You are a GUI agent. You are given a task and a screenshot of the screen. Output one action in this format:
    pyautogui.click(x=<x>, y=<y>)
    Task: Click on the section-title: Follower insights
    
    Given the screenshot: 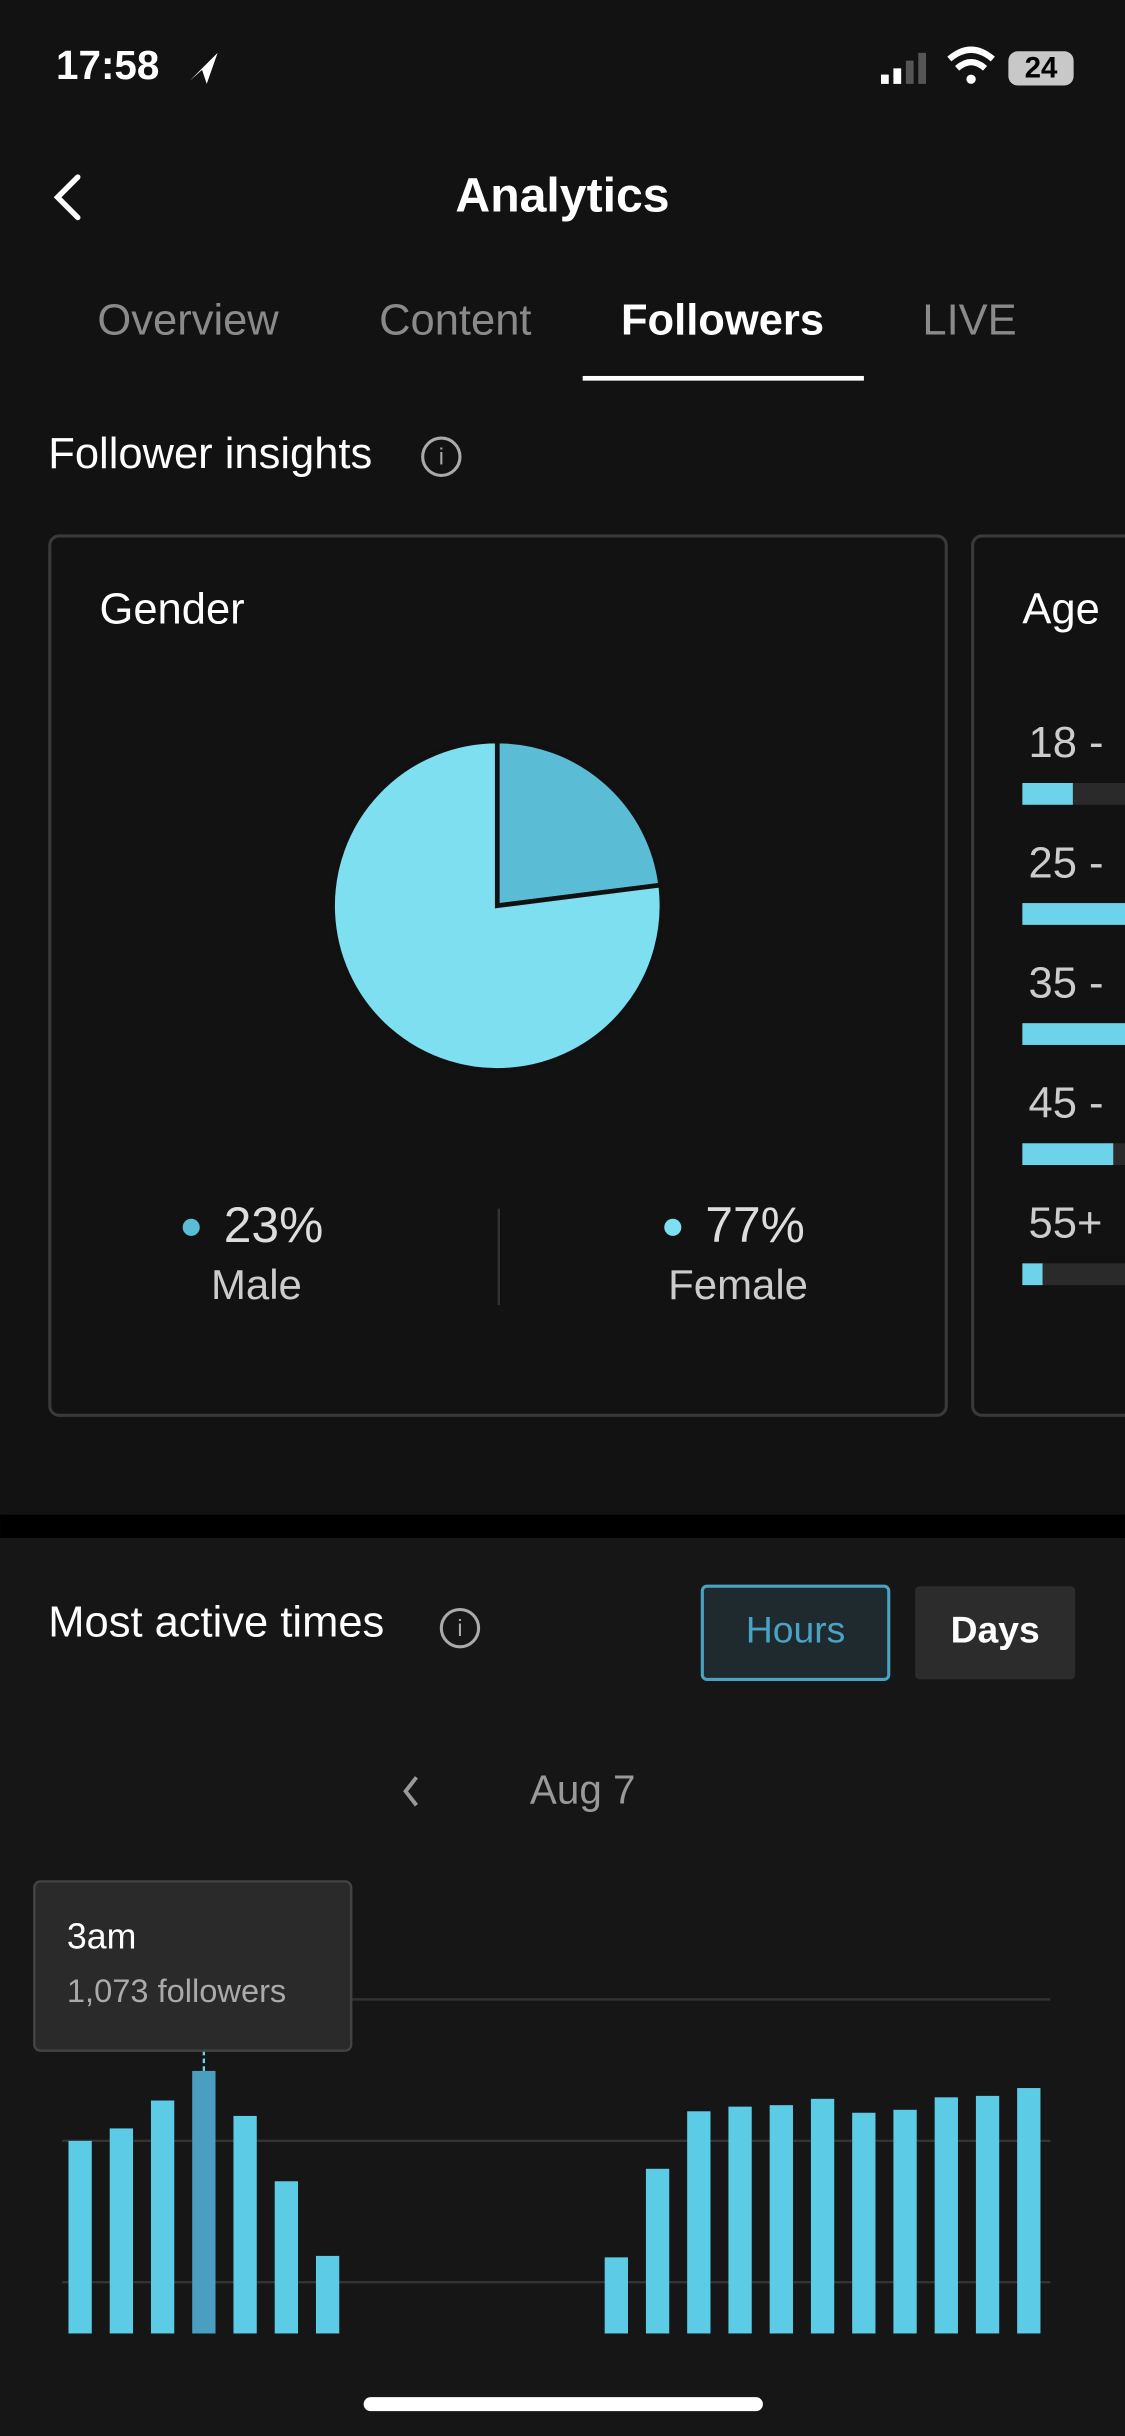 What is the action you would take?
    pyautogui.click(x=210, y=454)
    